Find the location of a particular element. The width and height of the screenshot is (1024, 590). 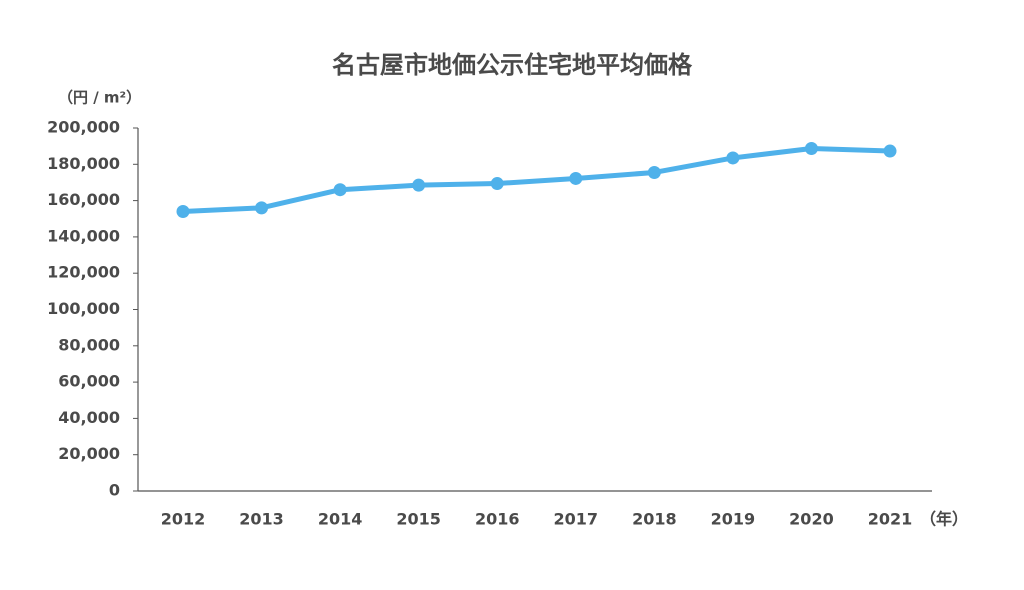

y-tick-label: 20,000 is located at coordinates (89, 453).